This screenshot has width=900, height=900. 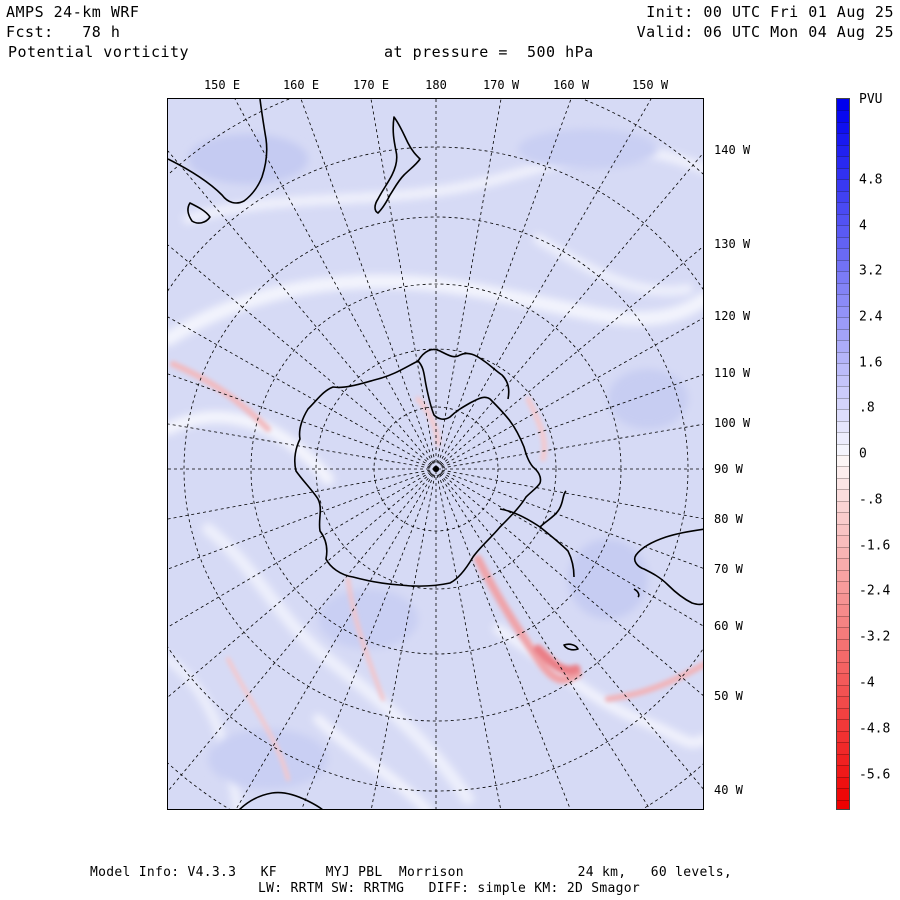 I want to click on colorbar-label: -1.6, so click(x=875, y=546).